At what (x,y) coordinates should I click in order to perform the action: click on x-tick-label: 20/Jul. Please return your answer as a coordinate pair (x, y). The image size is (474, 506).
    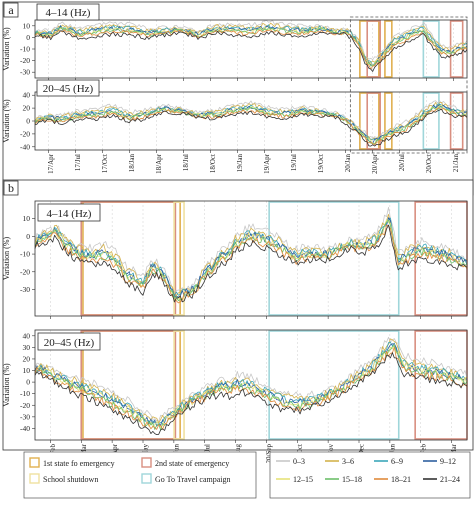
    Looking at the image, I should click on (402, 162).